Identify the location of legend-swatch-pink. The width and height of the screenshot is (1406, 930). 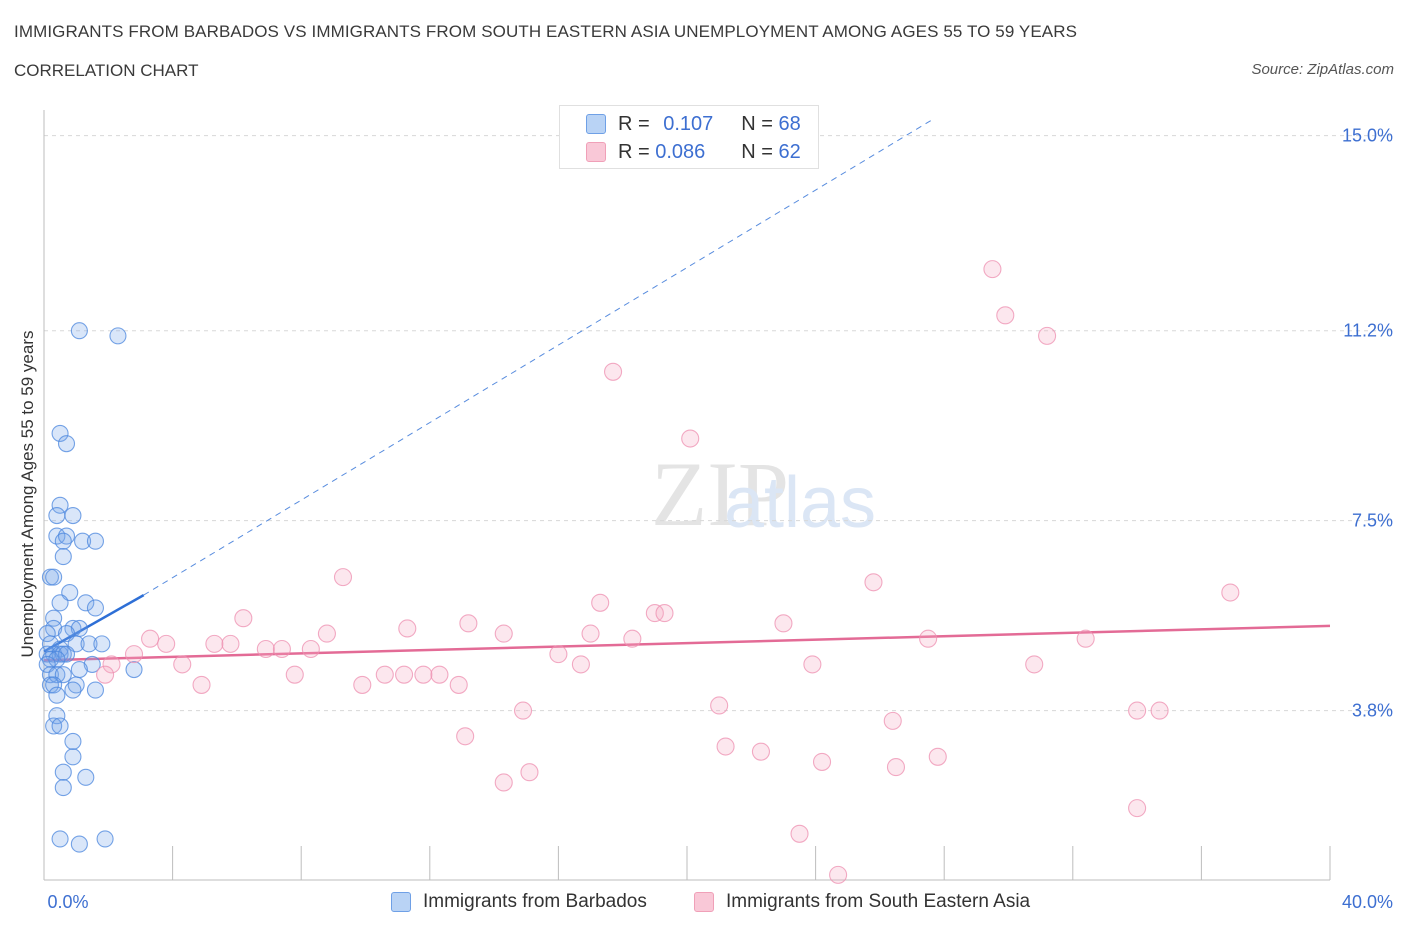
(596, 152).